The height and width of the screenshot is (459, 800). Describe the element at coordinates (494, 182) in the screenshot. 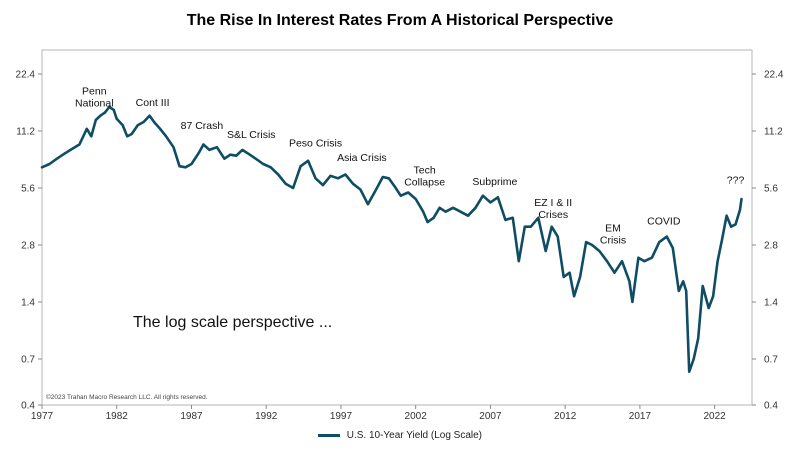

I see `annotation-label: Subprime` at that location.